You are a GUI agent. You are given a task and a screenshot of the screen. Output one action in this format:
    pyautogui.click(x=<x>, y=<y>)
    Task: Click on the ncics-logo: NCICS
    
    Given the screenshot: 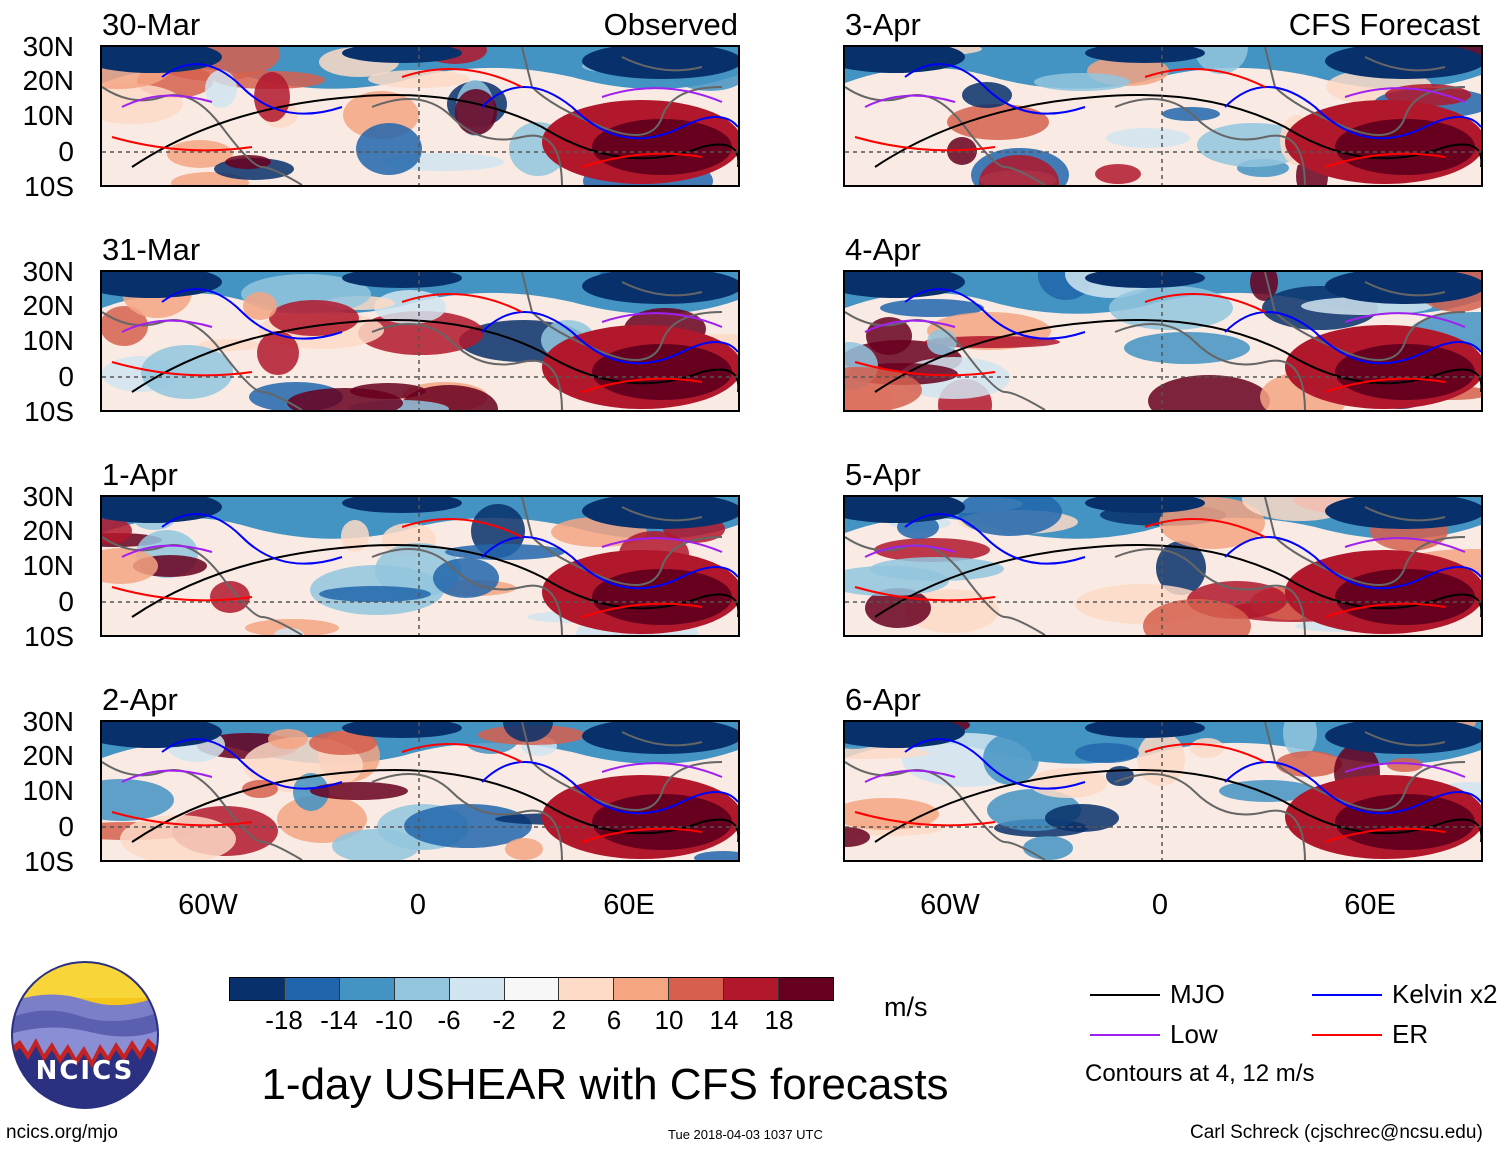 What is the action you would take?
    pyautogui.click(x=85, y=1035)
    